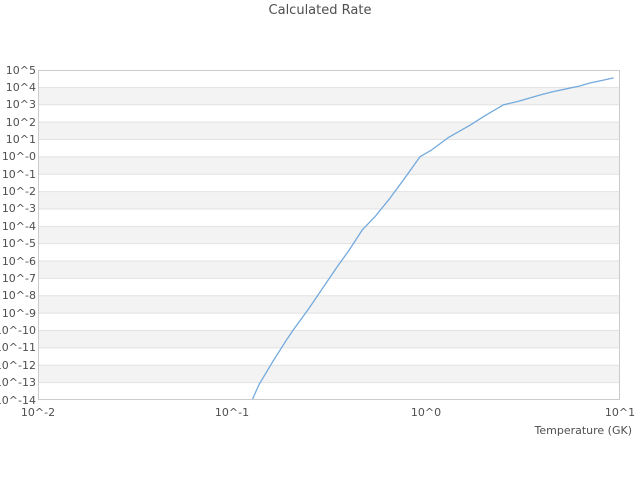  What do you see at coordinates (18, 174) in the screenshot?
I see `y-tick-label: 10^-1` at bounding box center [18, 174].